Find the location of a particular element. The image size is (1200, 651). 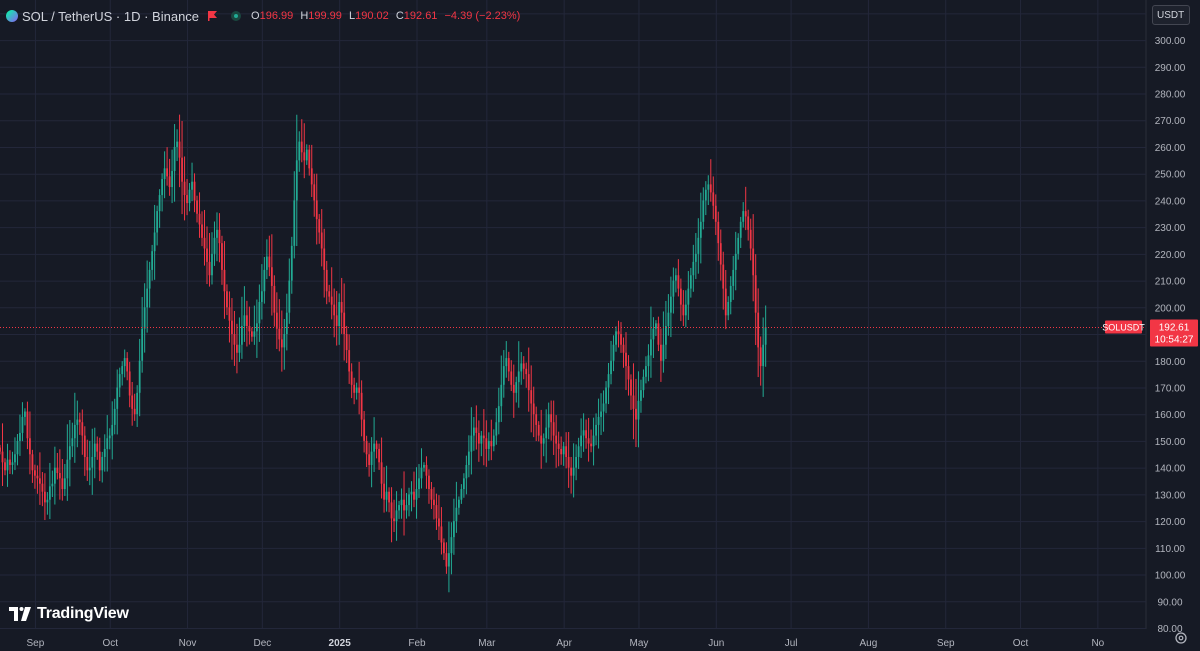

y-tick-label: 260.00 is located at coordinates (1170, 148).